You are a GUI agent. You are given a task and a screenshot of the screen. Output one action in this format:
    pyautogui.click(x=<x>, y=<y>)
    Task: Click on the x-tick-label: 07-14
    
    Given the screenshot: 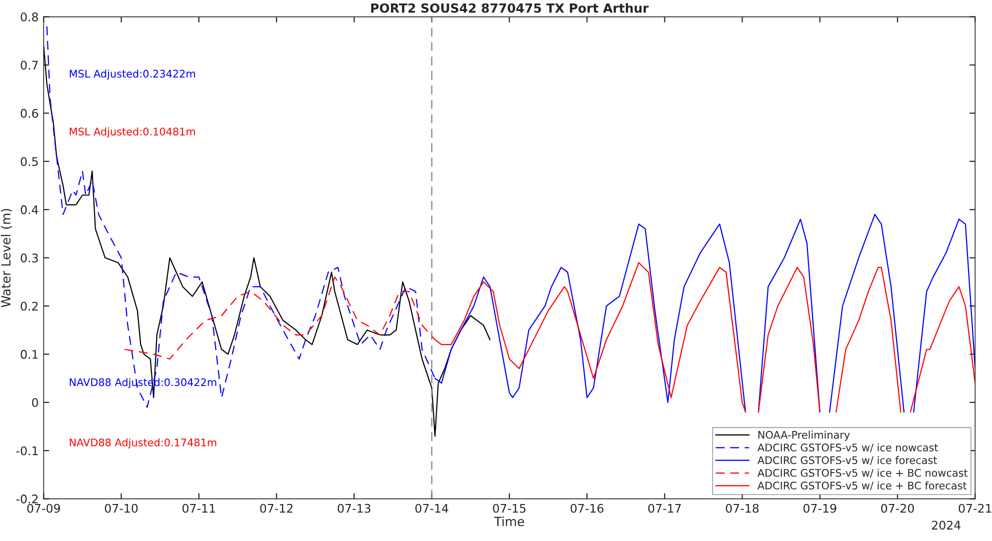 What is the action you would take?
    pyautogui.click(x=431, y=508)
    